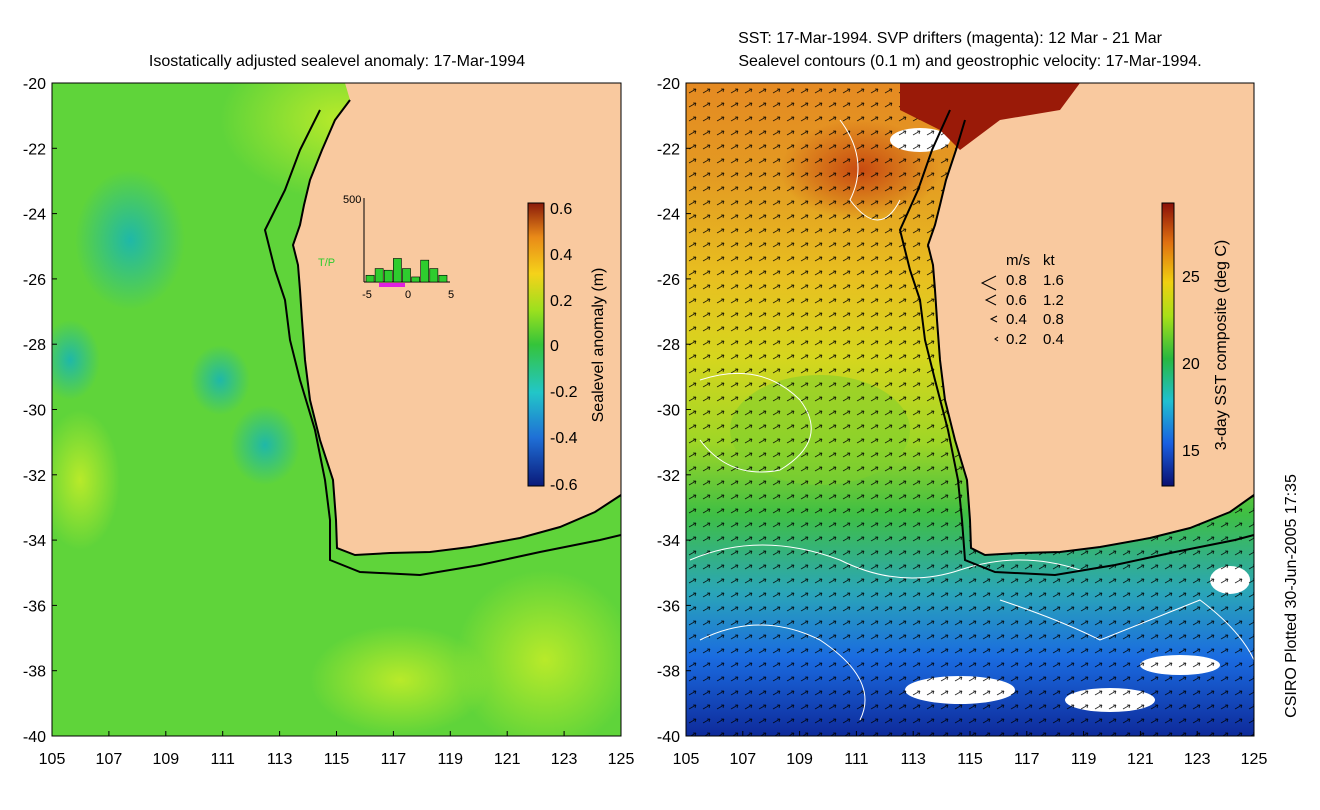 This screenshot has width=1320, height=810. Describe the element at coordinates (668, 476) in the screenshot. I see `right-map-y-tick-label: -32` at that location.